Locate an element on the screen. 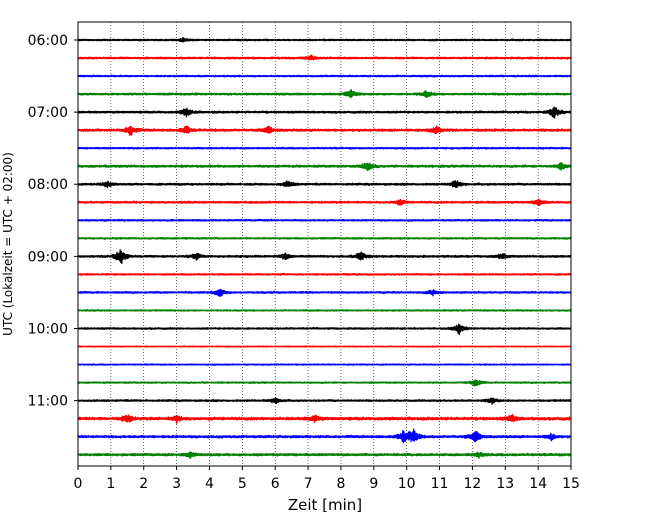  y-tick-label: 11:00 is located at coordinates (48, 402).